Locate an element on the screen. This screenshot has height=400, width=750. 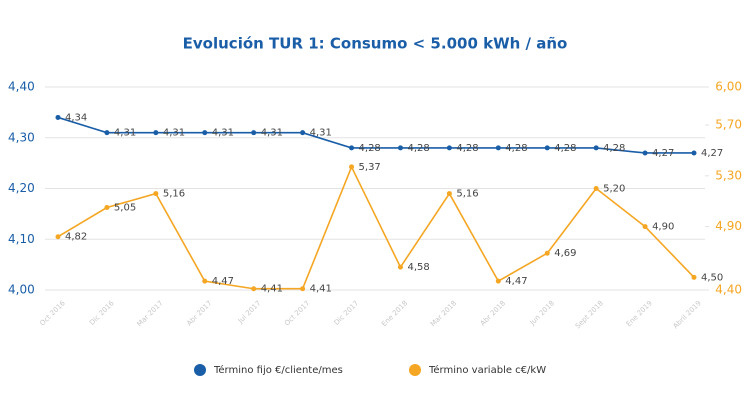
y2-tick-label: 4,90 is located at coordinates (728, 226).